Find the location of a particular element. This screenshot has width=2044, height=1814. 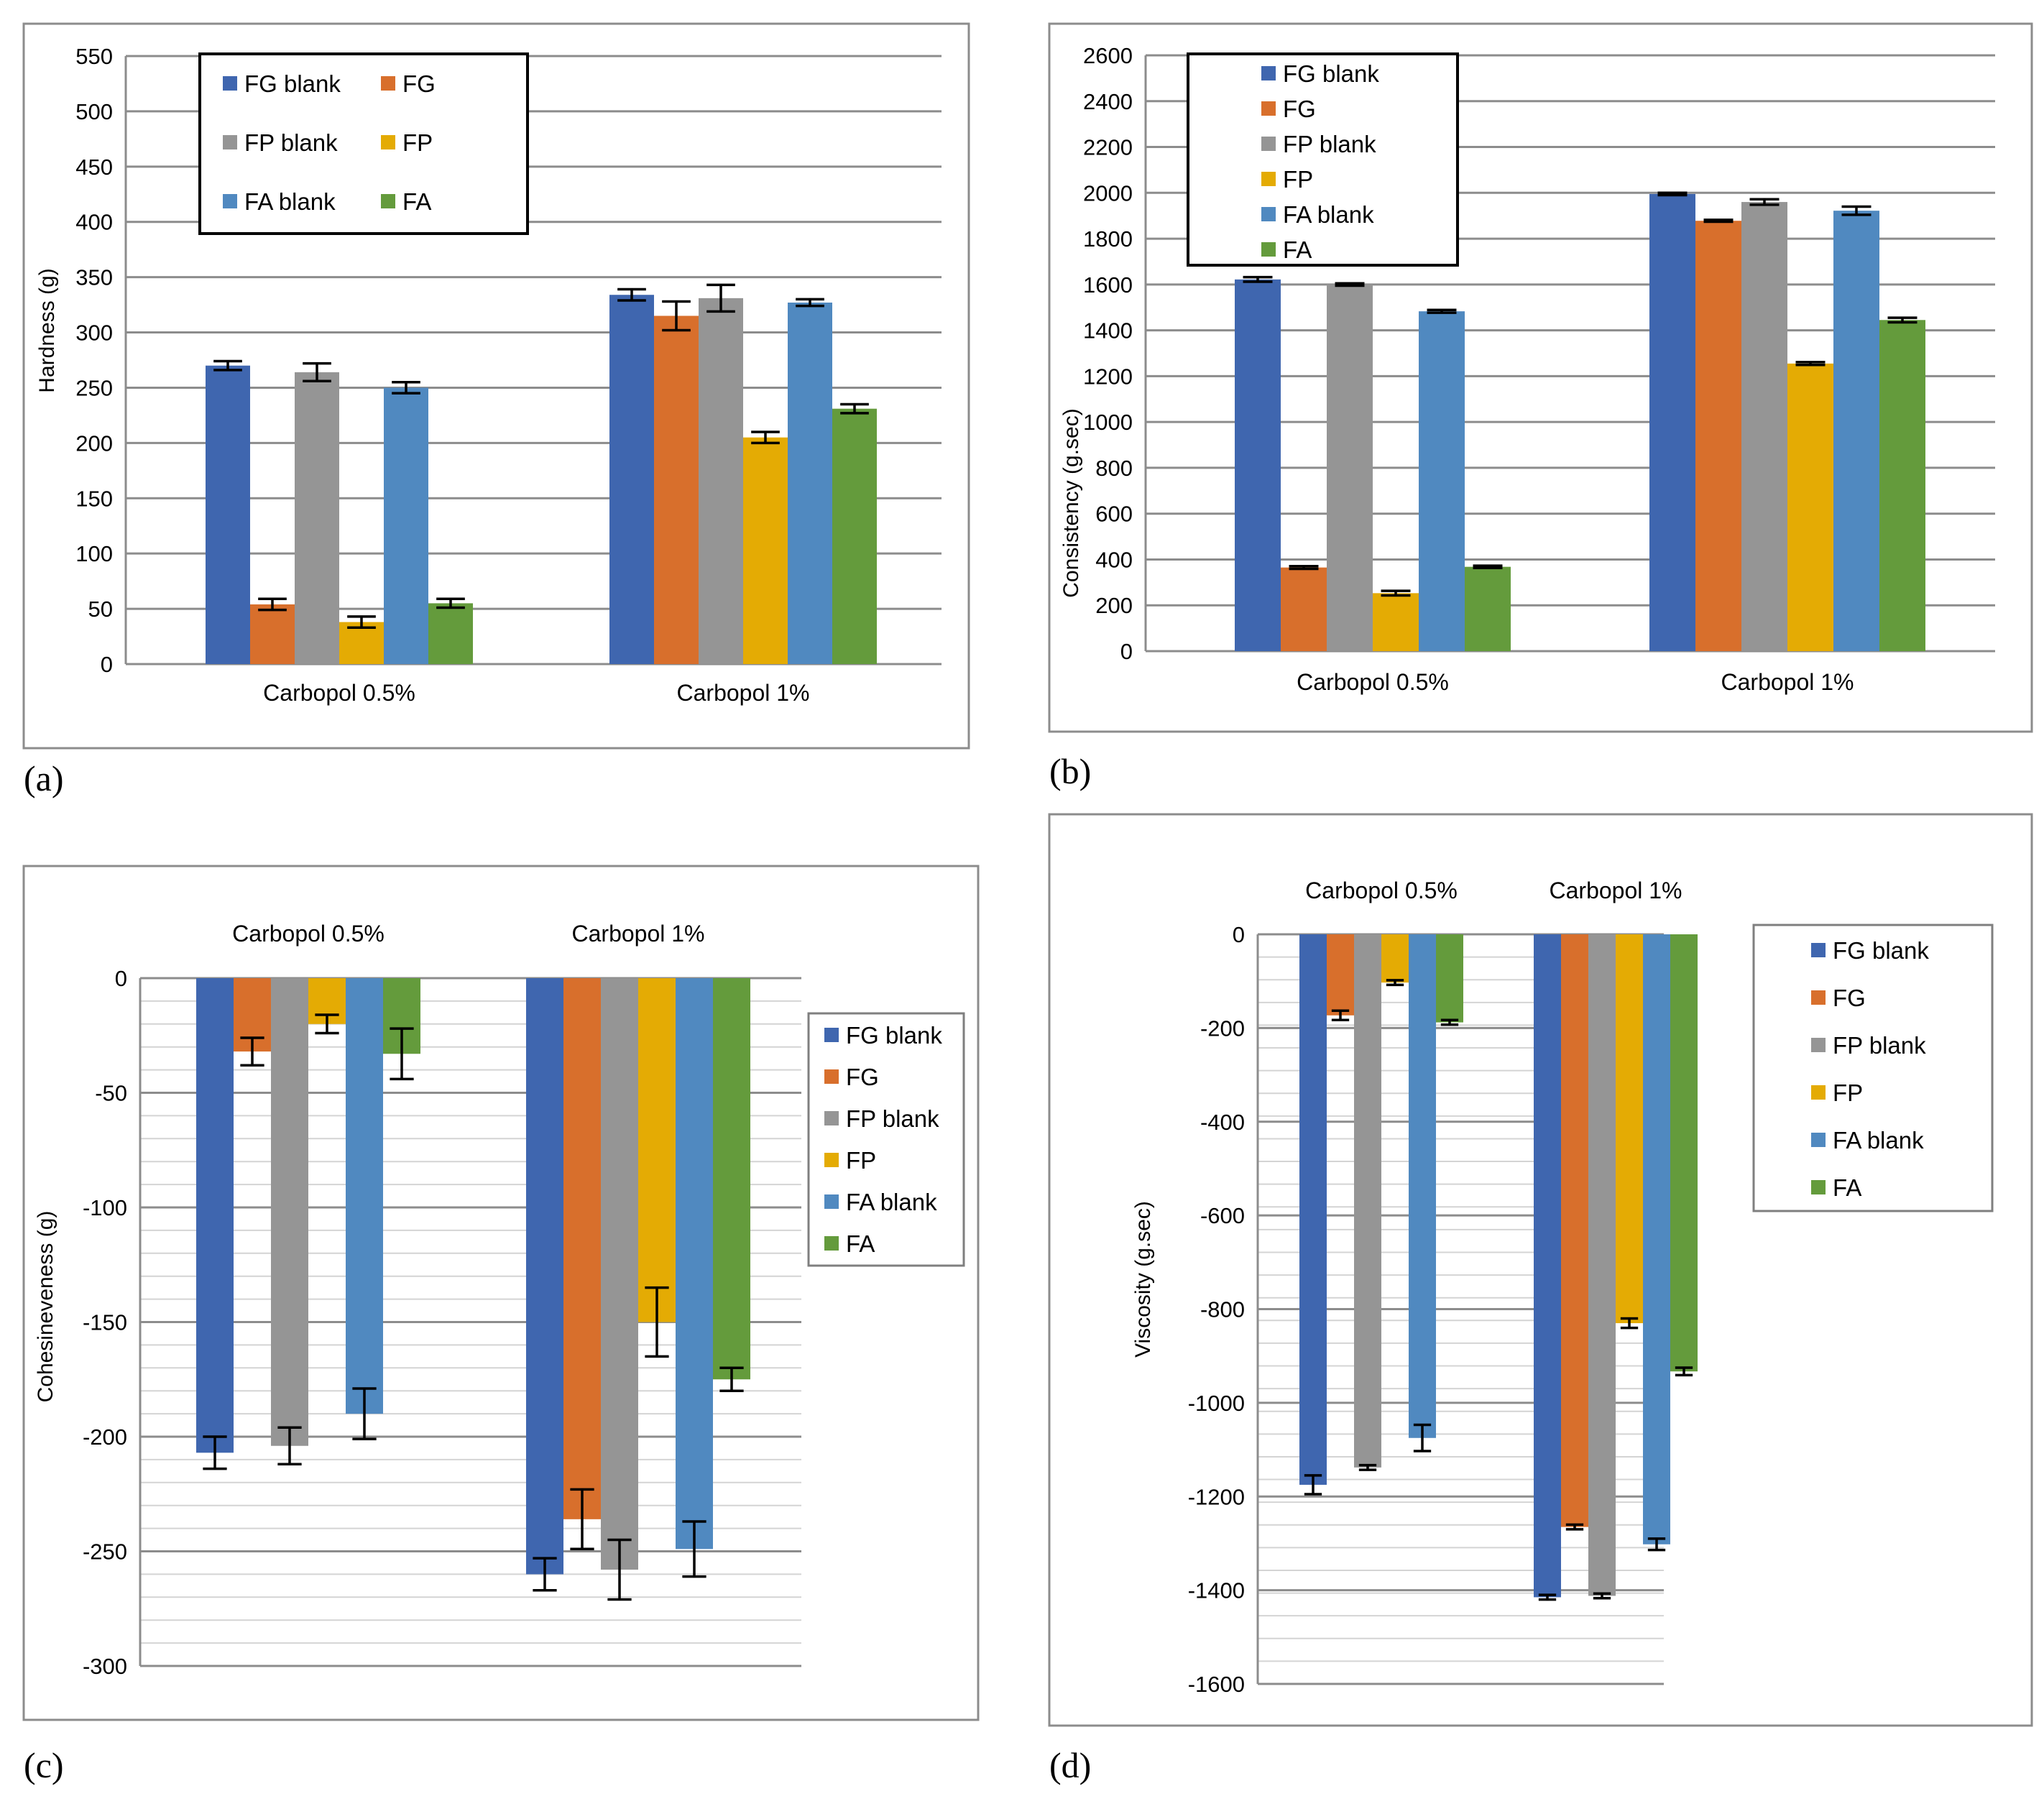

y-tick-label: 1400 is located at coordinates (1108, 331).